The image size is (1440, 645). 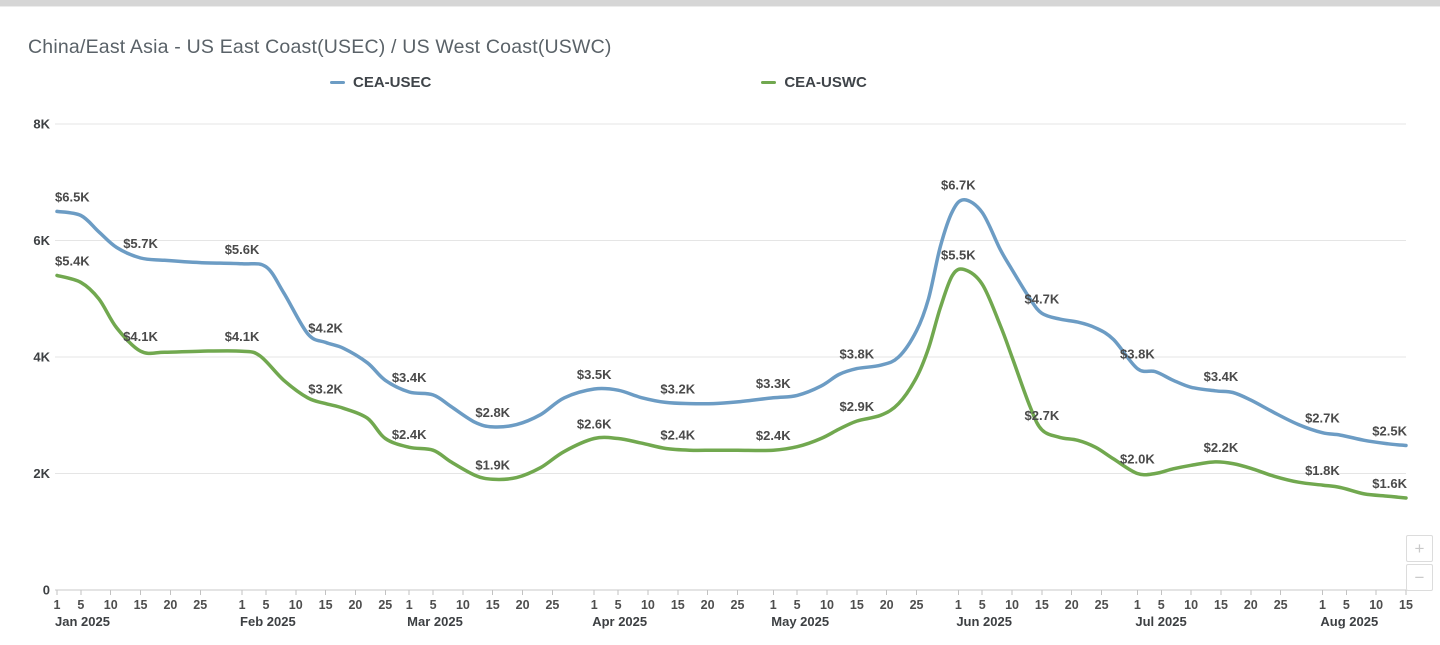 I want to click on legend-label-cea-uswc: CEA-USWC, so click(x=825, y=82).